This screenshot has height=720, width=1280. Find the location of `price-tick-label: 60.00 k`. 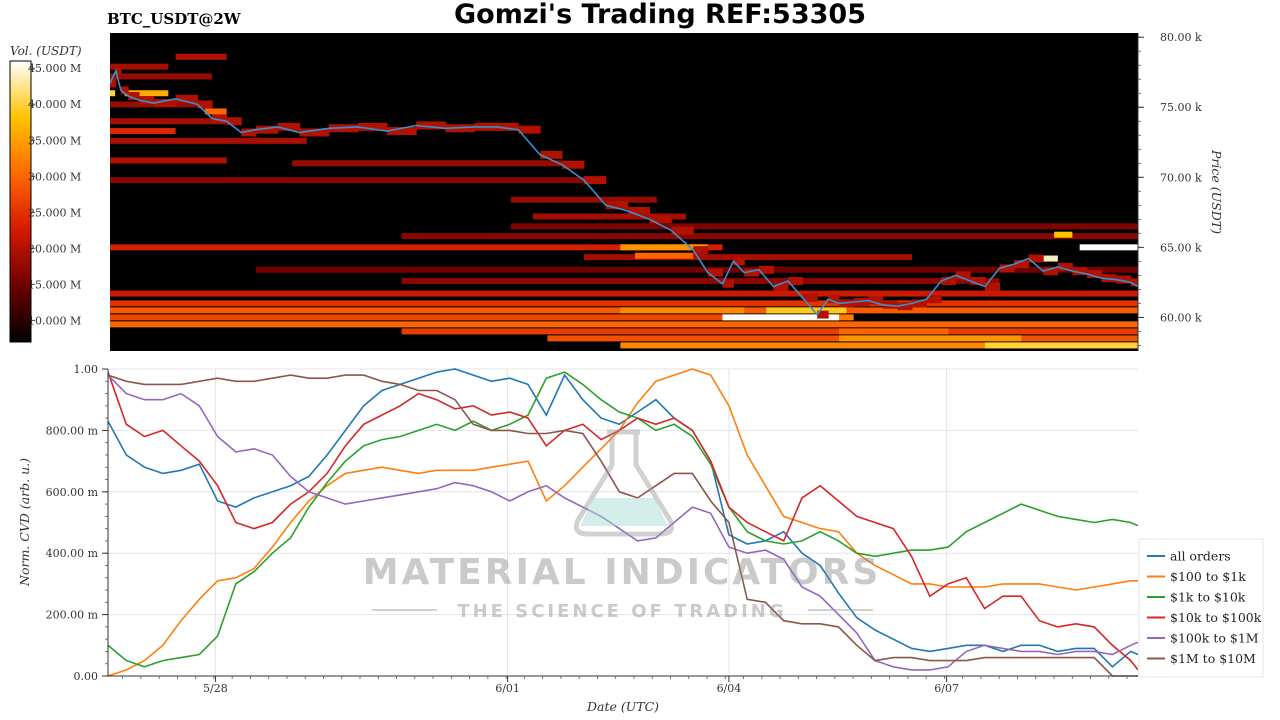

price-tick-label: 60.00 k is located at coordinates (1181, 317).